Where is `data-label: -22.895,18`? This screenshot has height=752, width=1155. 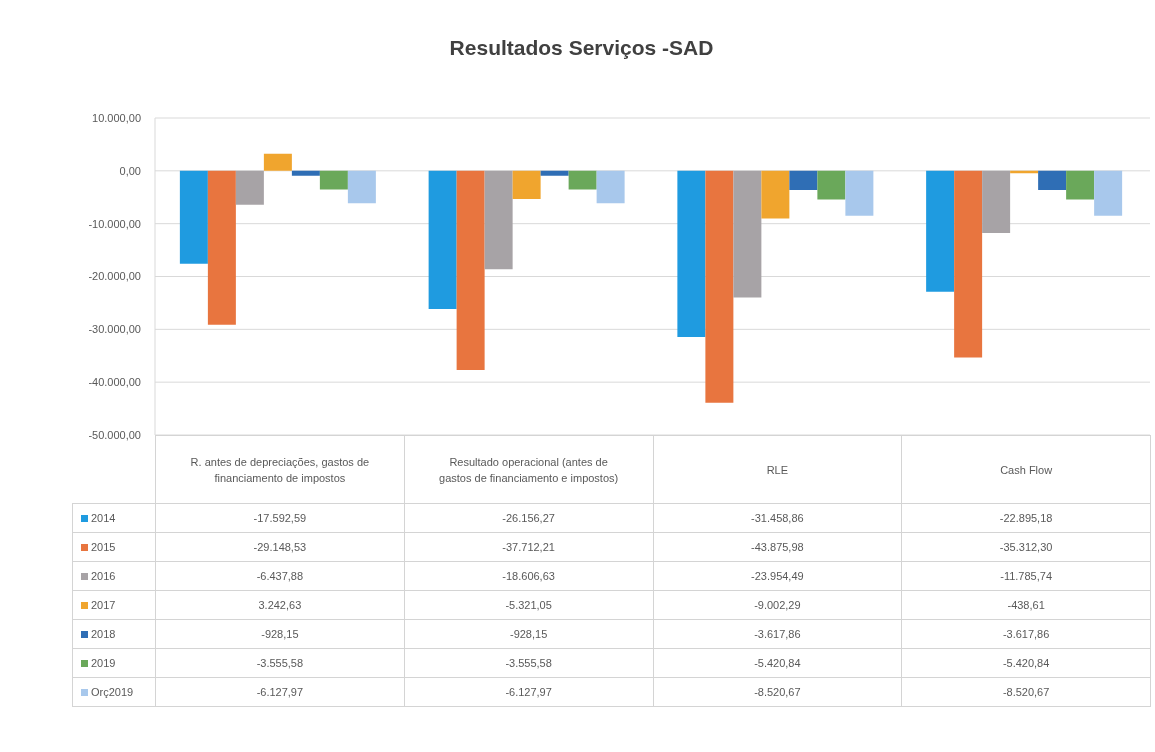 data-label: -22.895,18 is located at coordinates (1026, 518).